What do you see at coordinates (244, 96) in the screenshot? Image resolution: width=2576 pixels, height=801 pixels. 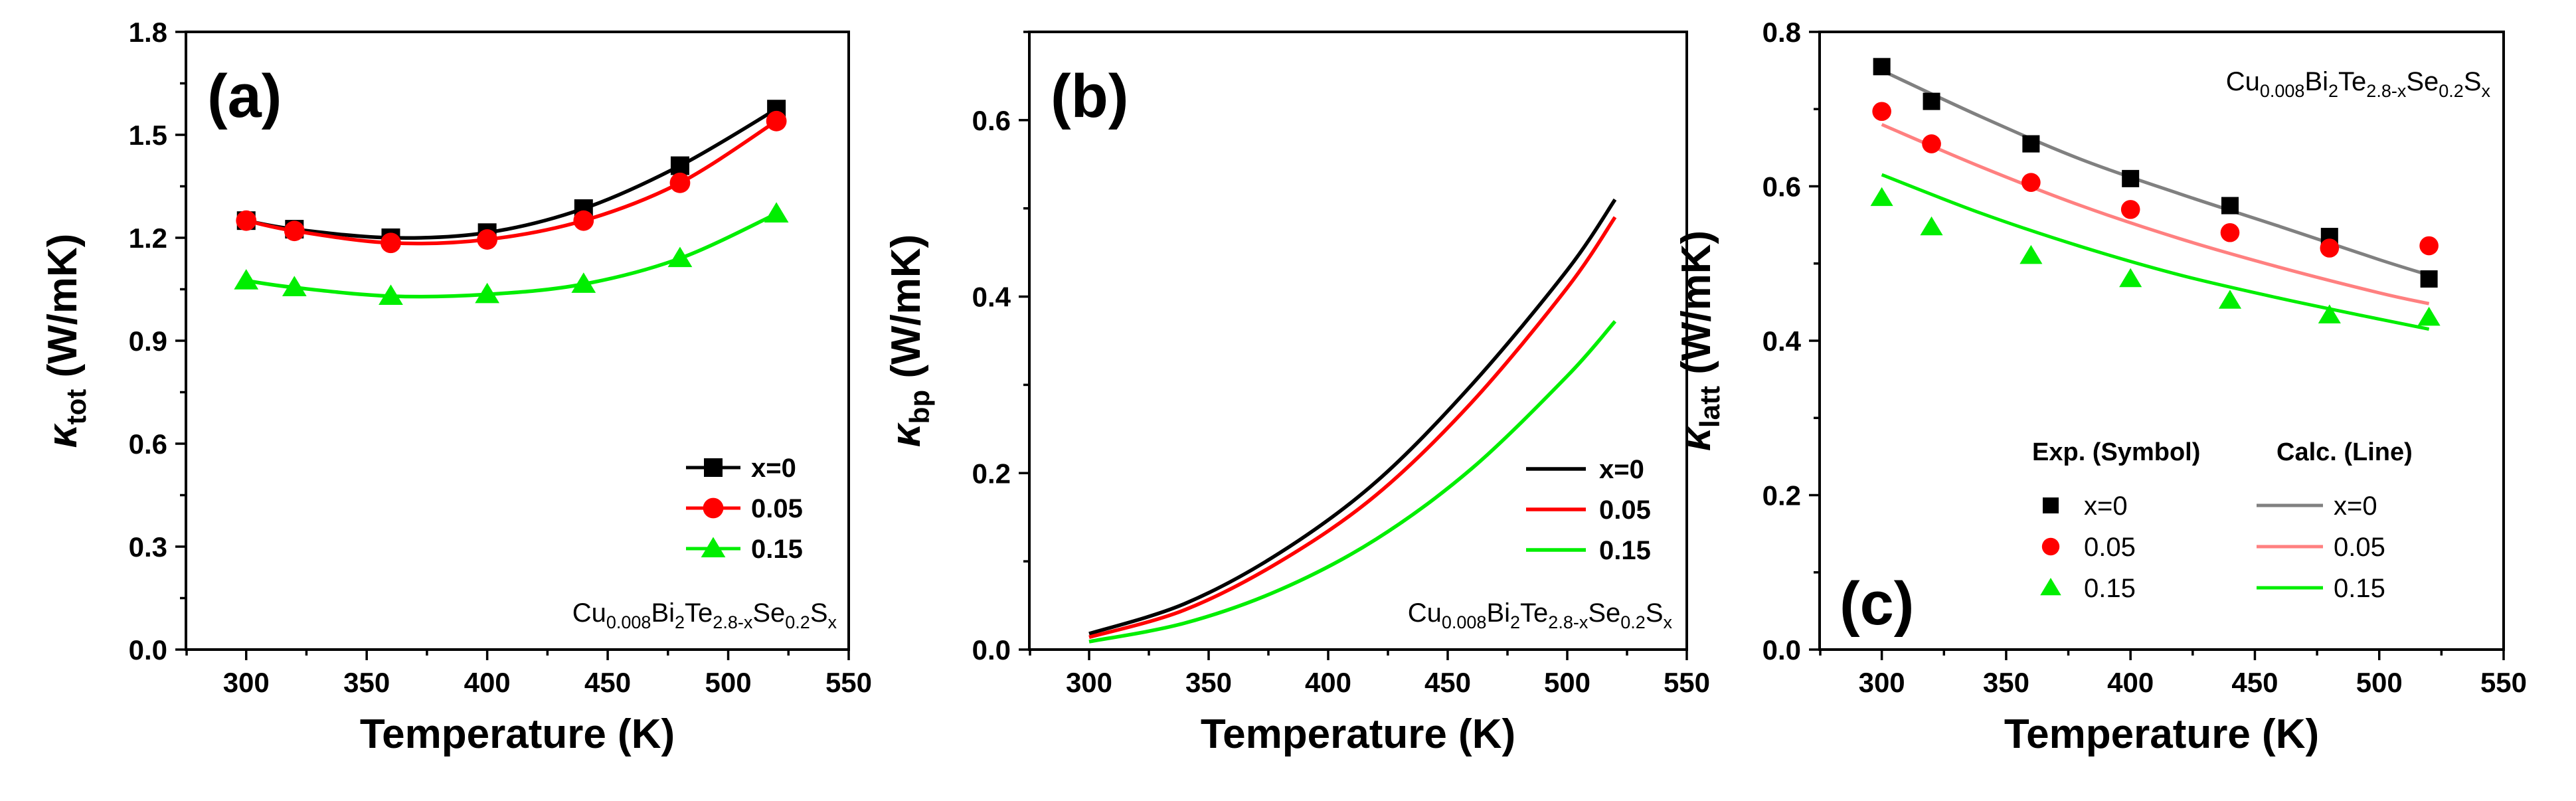 I see `panel-label: (a)` at bounding box center [244, 96].